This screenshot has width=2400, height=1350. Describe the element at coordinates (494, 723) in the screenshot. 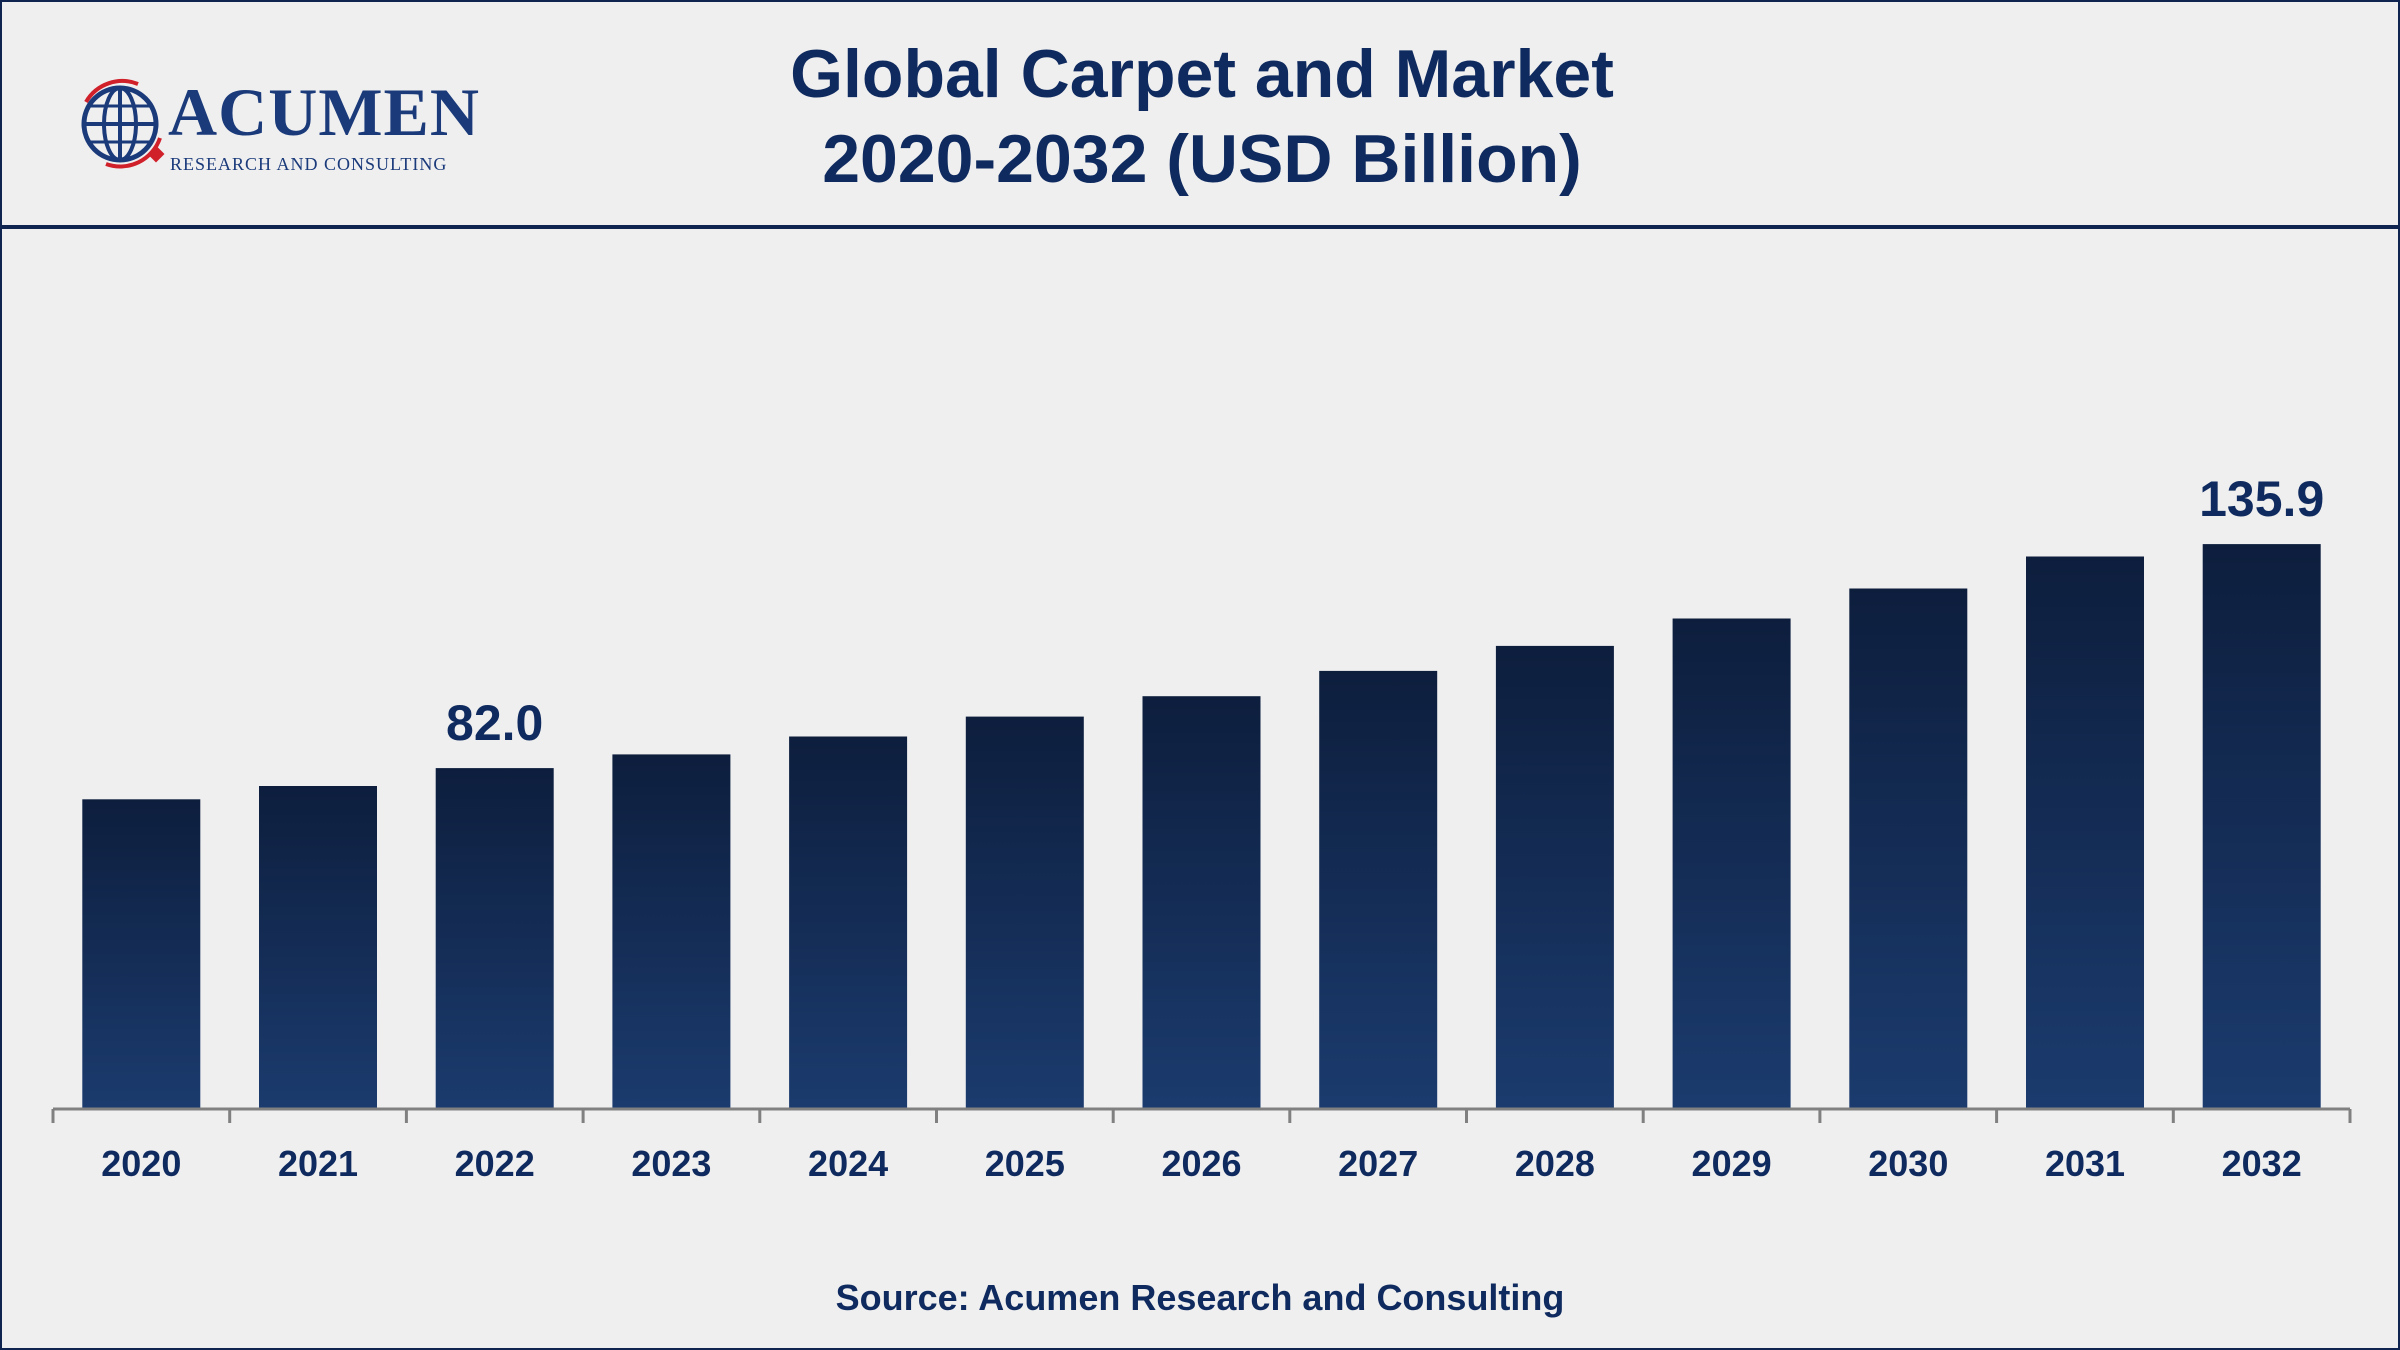

I see `data-label-2022: 82.0` at that location.